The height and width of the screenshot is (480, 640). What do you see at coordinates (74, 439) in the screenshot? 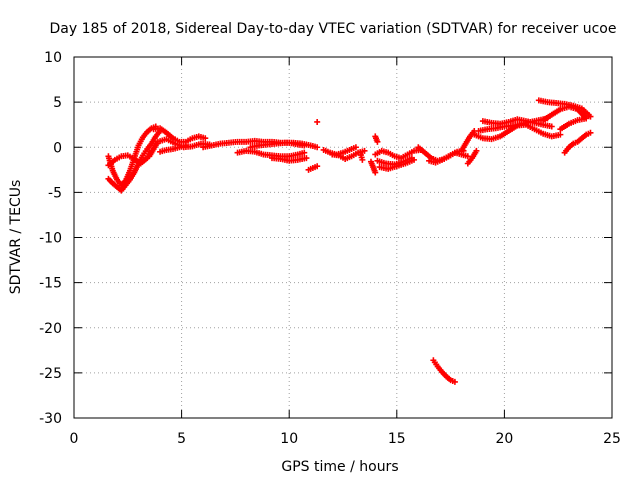
I see `x-tick-label: 0` at bounding box center [74, 439].